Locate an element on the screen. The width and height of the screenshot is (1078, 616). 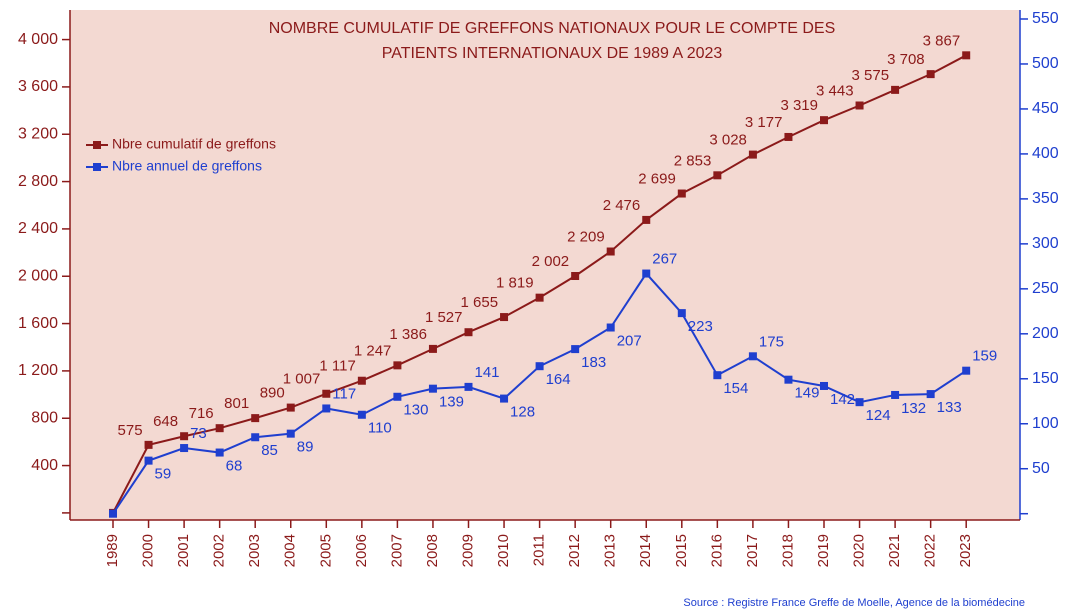
y2-tick-label: 250 is located at coordinates (1045, 288).